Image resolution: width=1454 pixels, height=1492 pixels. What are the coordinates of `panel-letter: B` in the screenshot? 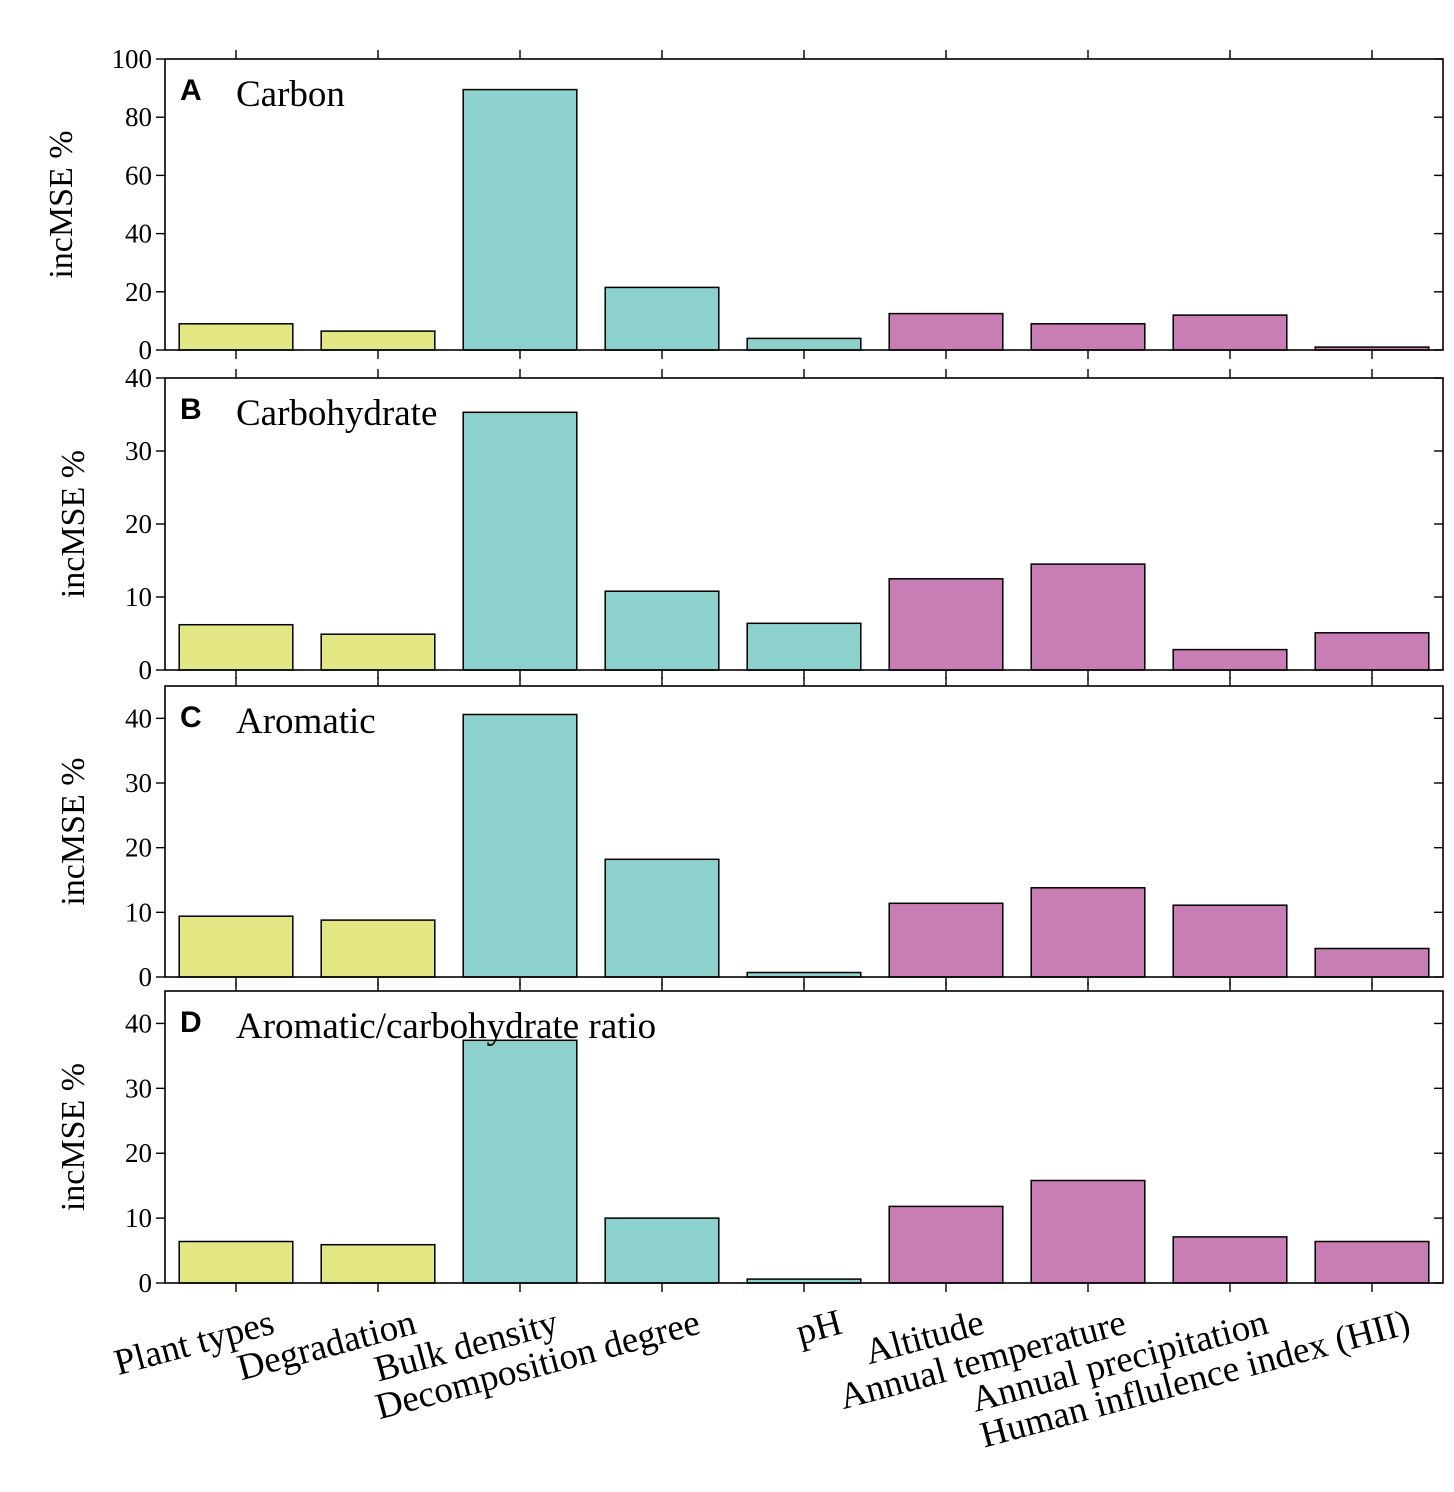 It's located at (191, 409).